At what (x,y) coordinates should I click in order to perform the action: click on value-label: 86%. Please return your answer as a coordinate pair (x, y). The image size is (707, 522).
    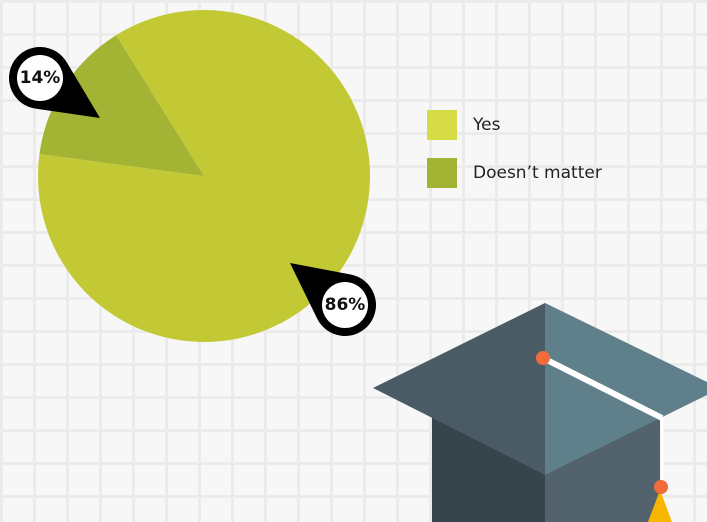
    Looking at the image, I should click on (345, 305).